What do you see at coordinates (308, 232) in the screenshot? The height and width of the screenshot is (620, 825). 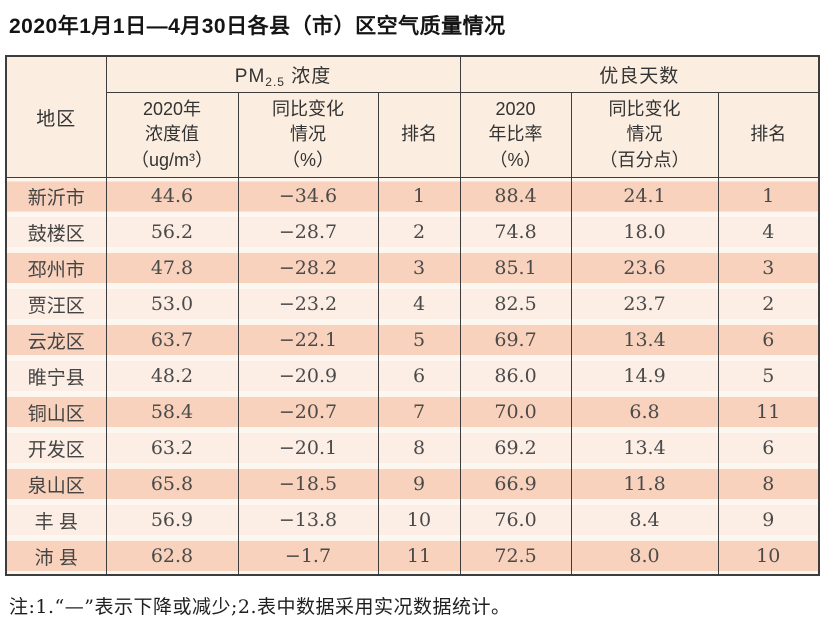 I see `pm-change-cell: −28.7` at bounding box center [308, 232].